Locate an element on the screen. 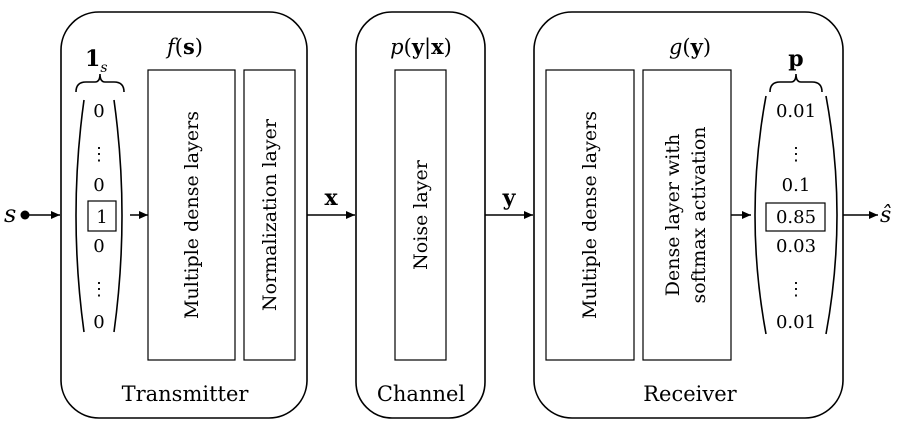 Image resolution: width=902 pixels, height=429 pixels. x-signal-label: x is located at coordinates (331, 198).